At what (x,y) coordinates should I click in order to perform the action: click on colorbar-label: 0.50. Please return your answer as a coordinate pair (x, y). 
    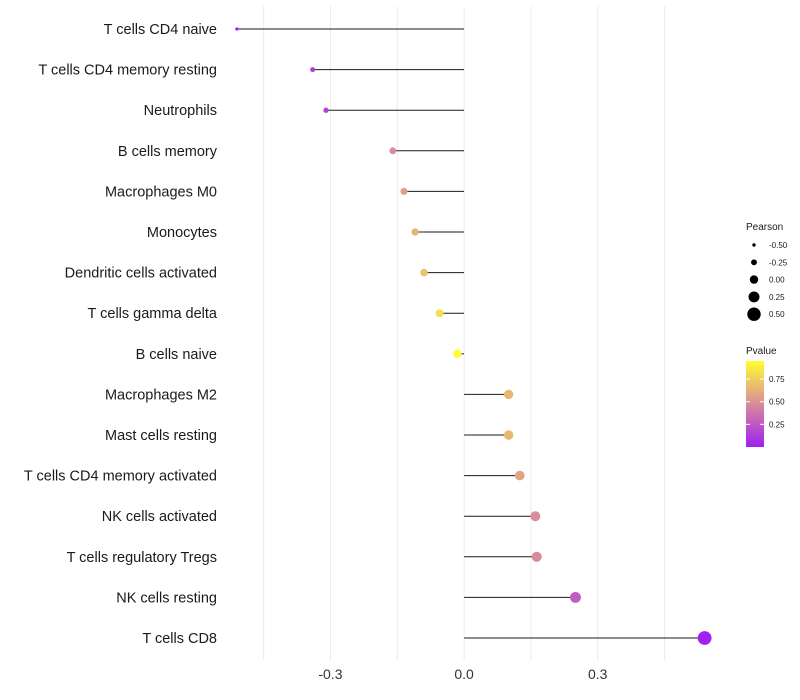
    Looking at the image, I should click on (777, 402).